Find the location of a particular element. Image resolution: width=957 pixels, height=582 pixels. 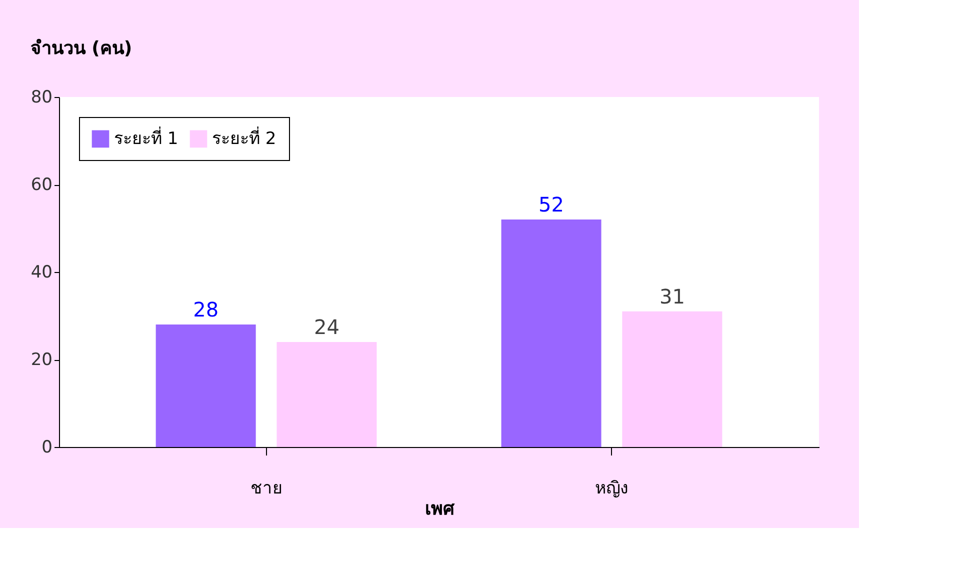

y-tick-label: 40 is located at coordinates (41, 272).